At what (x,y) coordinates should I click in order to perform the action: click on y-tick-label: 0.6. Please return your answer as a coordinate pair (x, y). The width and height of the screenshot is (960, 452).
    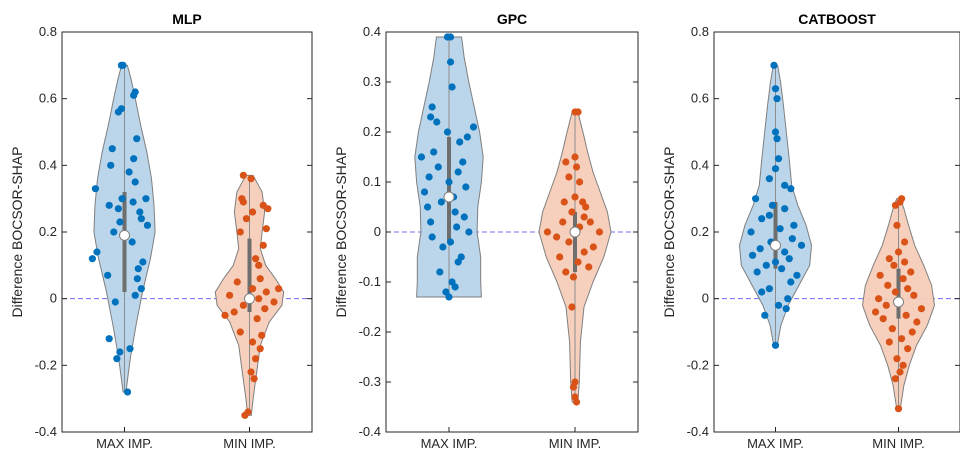
    Looking at the image, I should click on (700, 98).